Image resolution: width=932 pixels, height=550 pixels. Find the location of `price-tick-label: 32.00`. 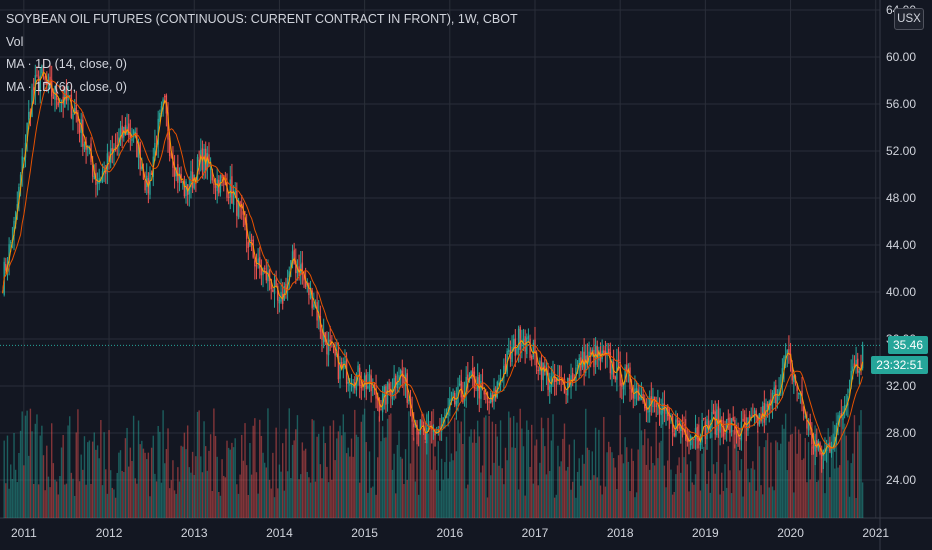

price-tick-label: 32.00 is located at coordinates (901, 386).